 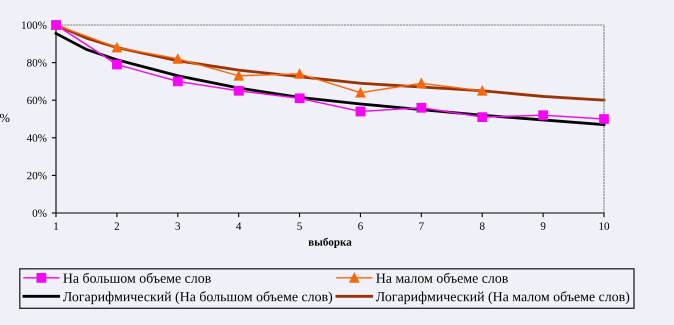 I want to click on legend-label: Логарифмический (На большом объеме слов), so click(x=197, y=297).